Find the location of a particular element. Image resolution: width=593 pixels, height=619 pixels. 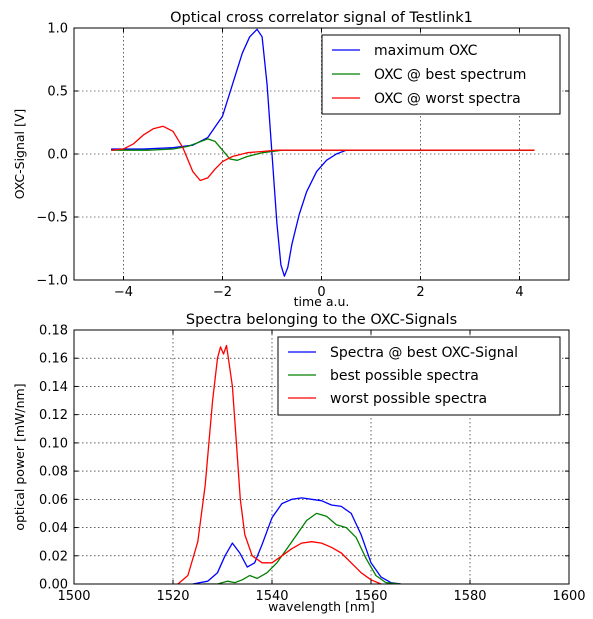

legend-label: maximum OXC is located at coordinates (426, 51).